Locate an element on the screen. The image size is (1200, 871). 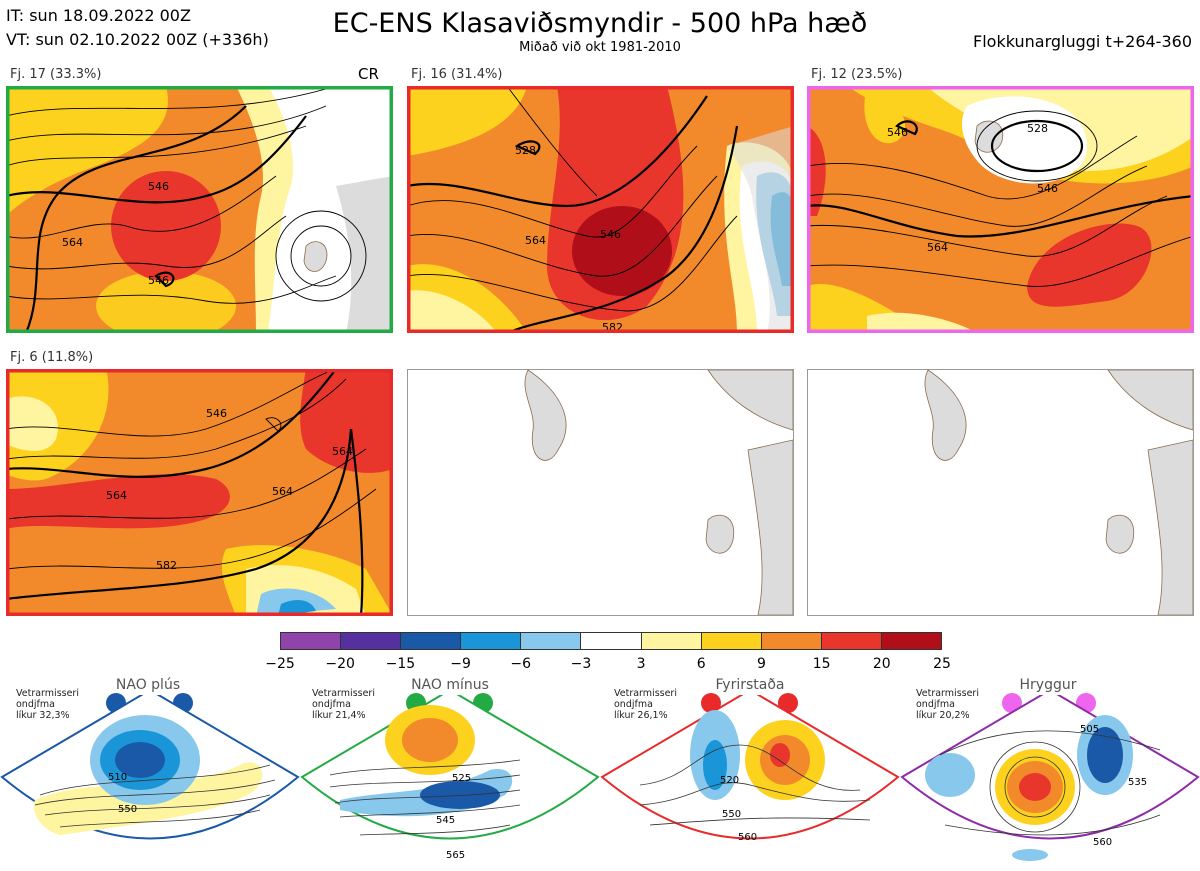
panel-label-2: Fj. 16 (31.4%) is located at coordinates (457, 74).